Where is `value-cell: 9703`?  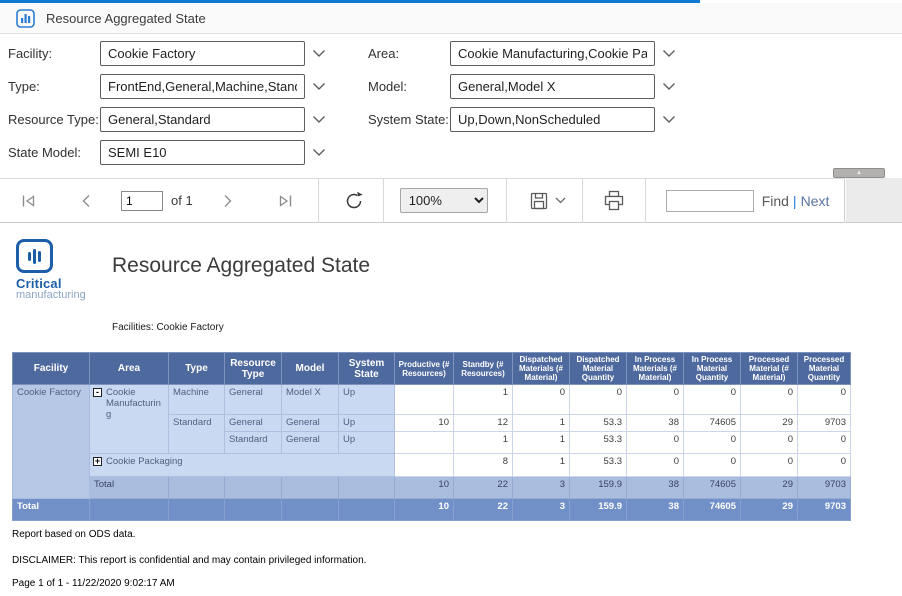 value-cell: 9703 is located at coordinates (824, 423).